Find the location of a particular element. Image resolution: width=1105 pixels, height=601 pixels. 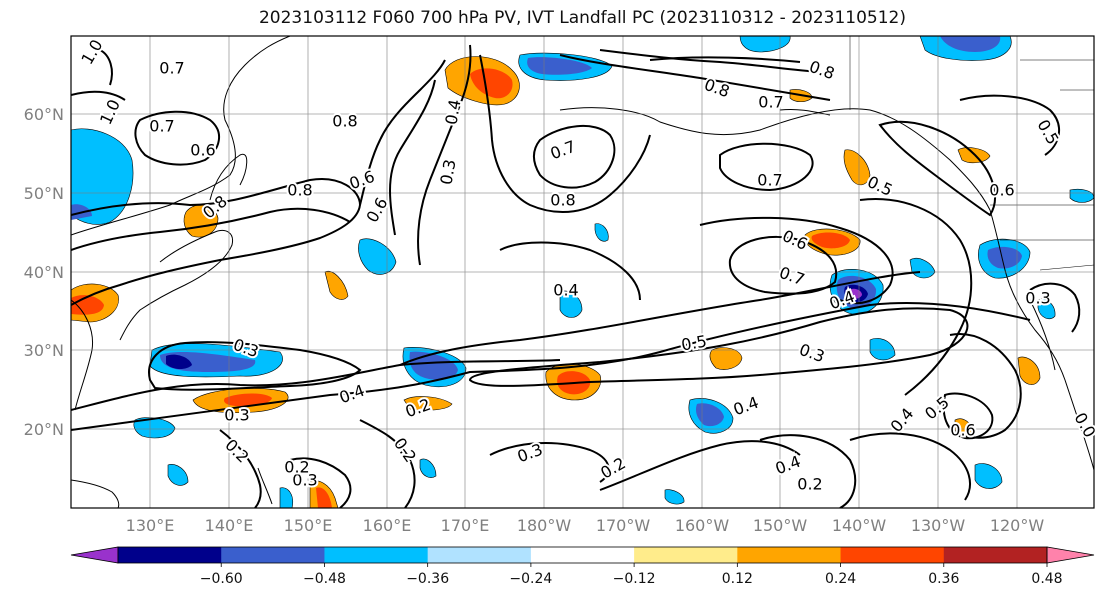

colorbar-tick-label: 0.48 is located at coordinates (1046, 579).